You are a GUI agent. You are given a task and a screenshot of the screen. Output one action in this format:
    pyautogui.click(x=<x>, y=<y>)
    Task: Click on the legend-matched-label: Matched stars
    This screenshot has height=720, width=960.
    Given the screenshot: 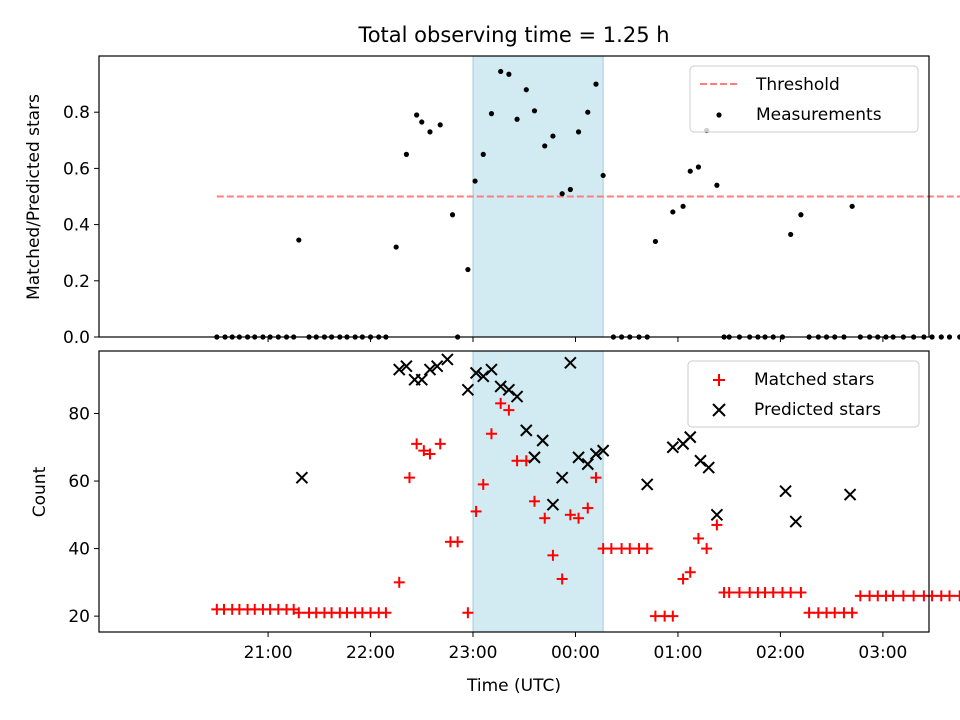 What is the action you would take?
    pyautogui.click(x=814, y=380)
    